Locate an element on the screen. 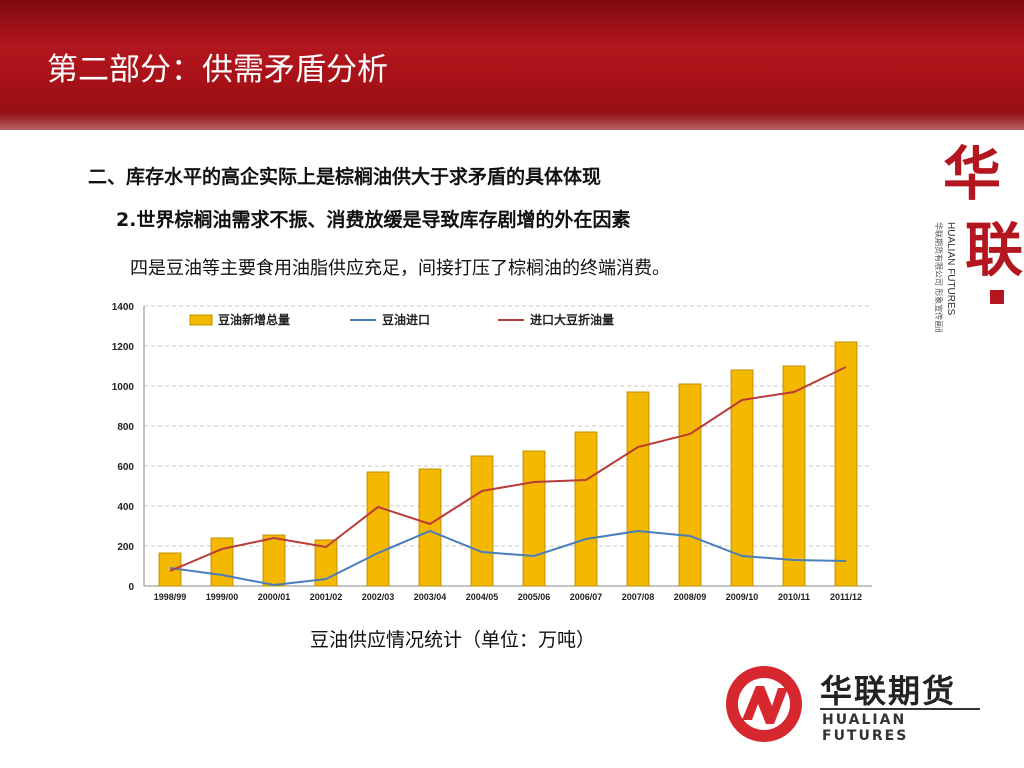 This screenshot has width=1024, height=768. y-tick-label: 400 is located at coordinates (125, 507).